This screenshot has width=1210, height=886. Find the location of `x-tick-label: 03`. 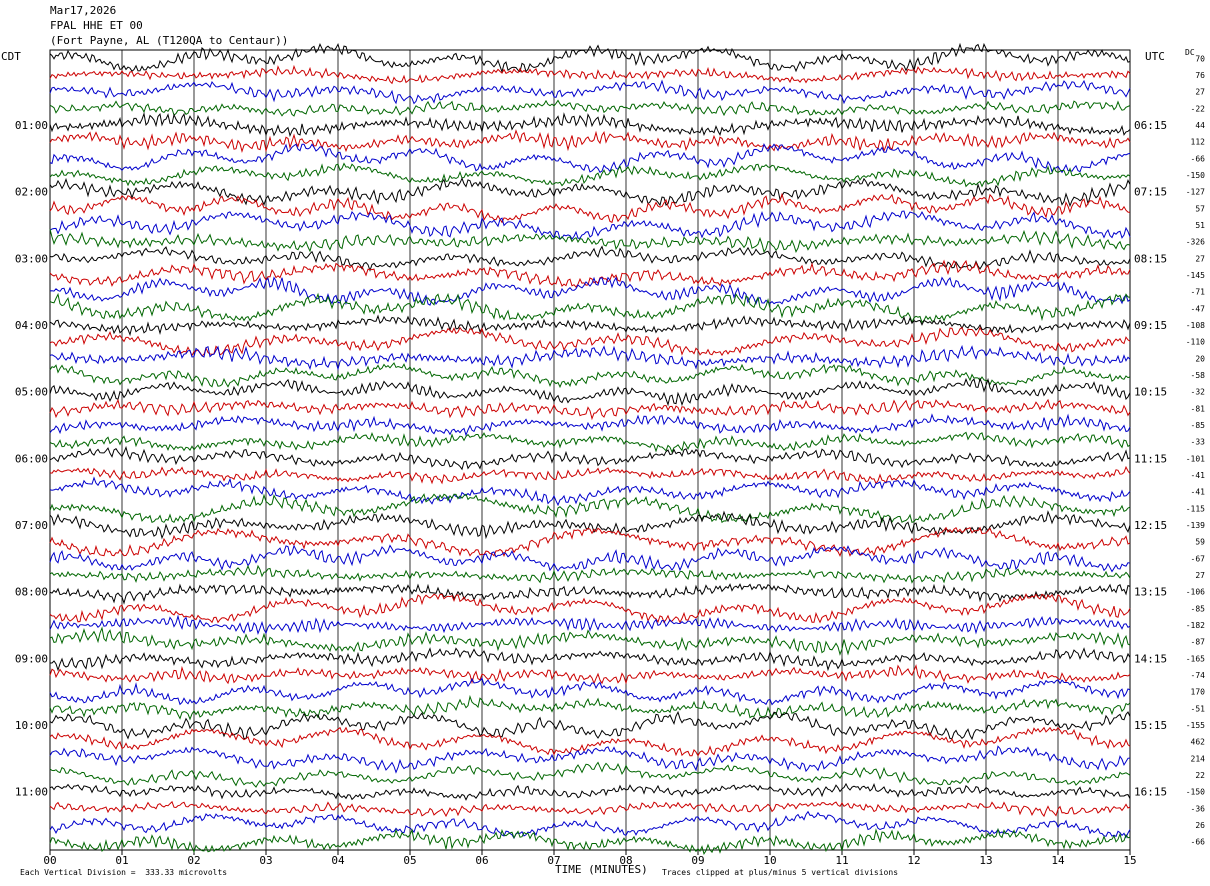

x-tick-label: 03 is located at coordinates (265, 860).